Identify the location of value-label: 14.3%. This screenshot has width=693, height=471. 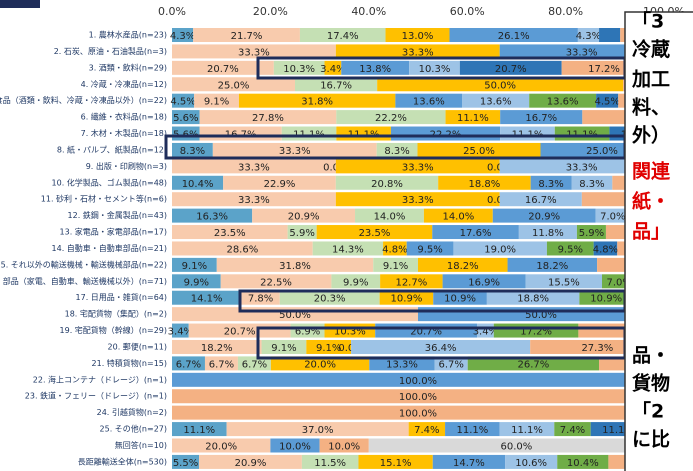
(348, 249).